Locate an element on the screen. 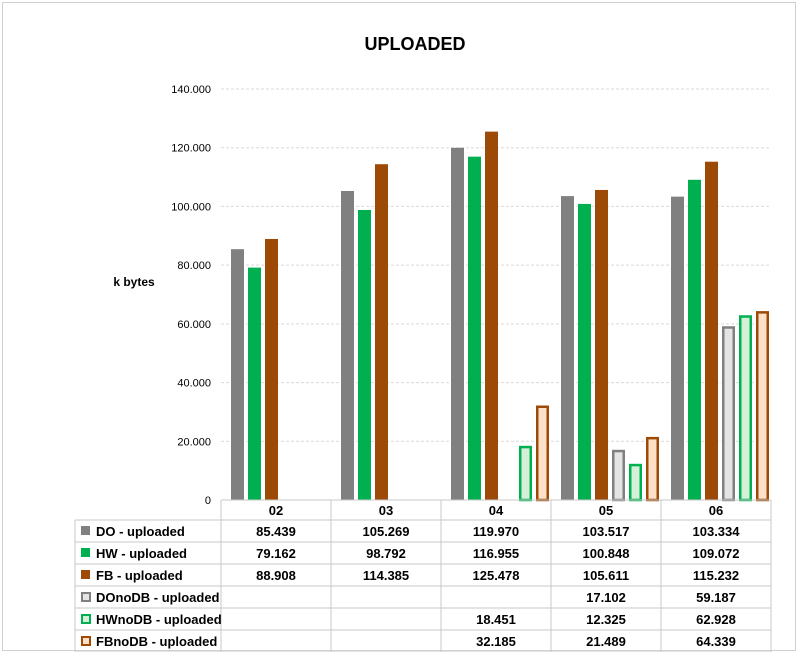 The image size is (800, 657). data-label: 116.955 is located at coordinates (496, 553).